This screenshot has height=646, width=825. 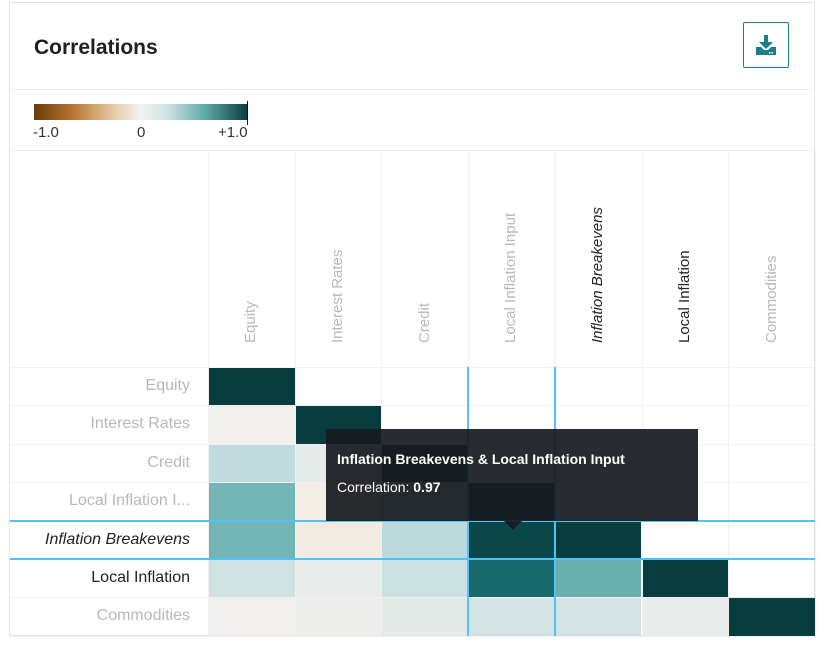 What do you see at coordinates (141, 112) in the screenshot?
I see `color-scale-legend` at bounding box center [141, 112].